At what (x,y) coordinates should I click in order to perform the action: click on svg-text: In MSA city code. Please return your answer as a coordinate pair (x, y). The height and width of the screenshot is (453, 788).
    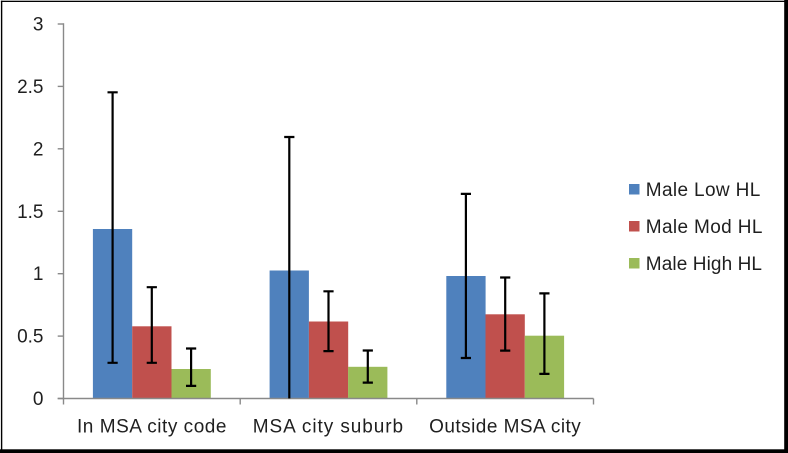
    Looking at the image, I should click on (152, 427).